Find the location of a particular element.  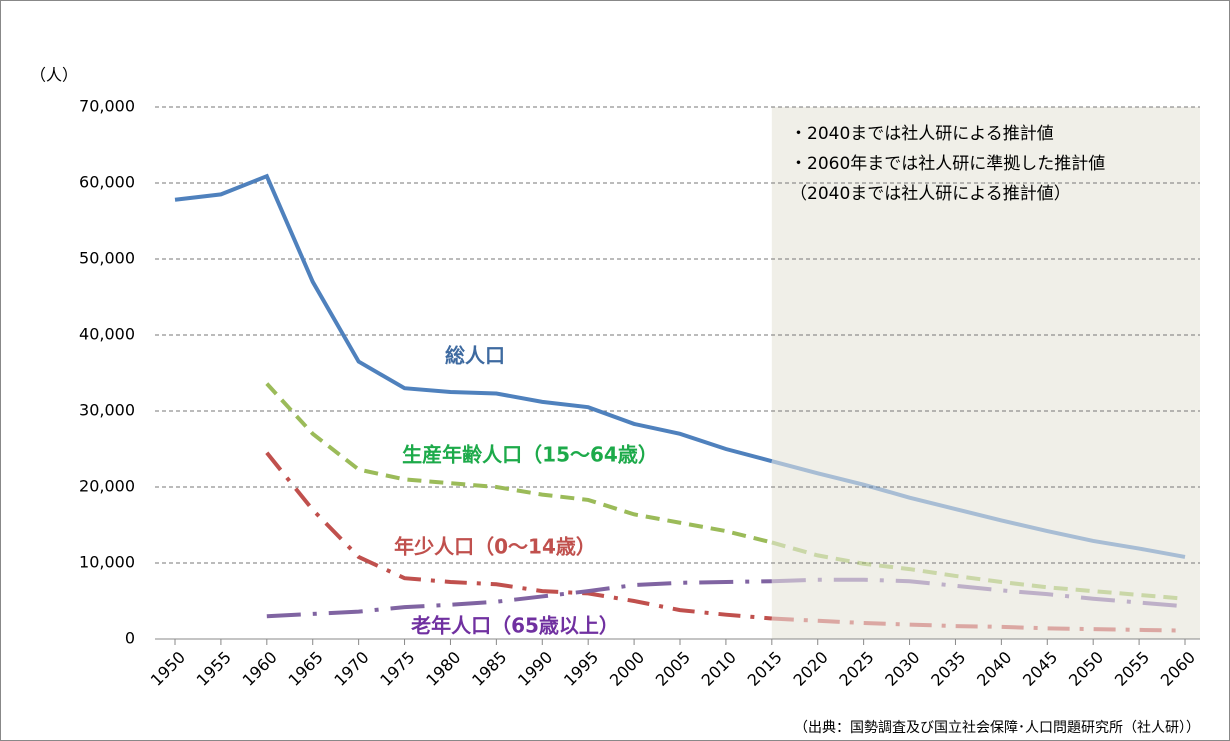

note: ・2060年までは社人研に準拠した推計値 is located at coordinates (947, 164).